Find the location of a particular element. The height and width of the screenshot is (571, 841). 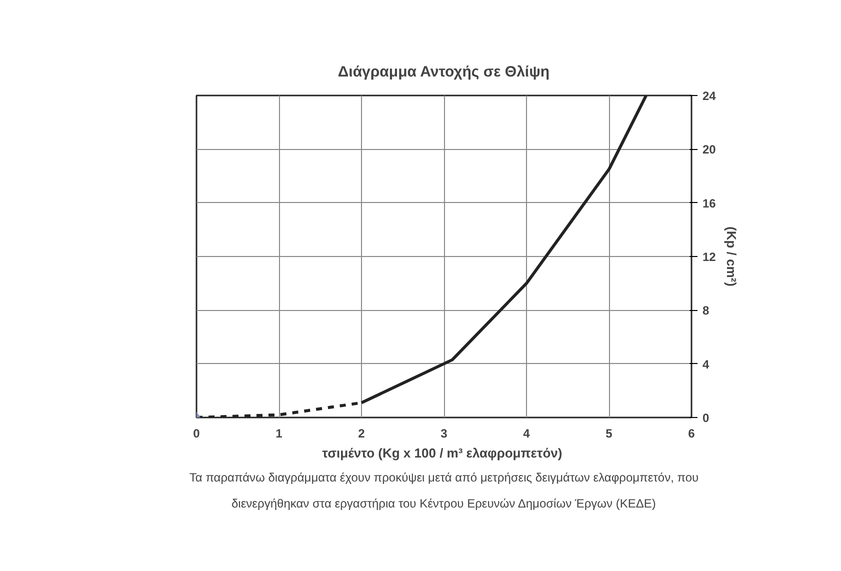

x-tick-label: 3 is located at coordinates (444, 433).